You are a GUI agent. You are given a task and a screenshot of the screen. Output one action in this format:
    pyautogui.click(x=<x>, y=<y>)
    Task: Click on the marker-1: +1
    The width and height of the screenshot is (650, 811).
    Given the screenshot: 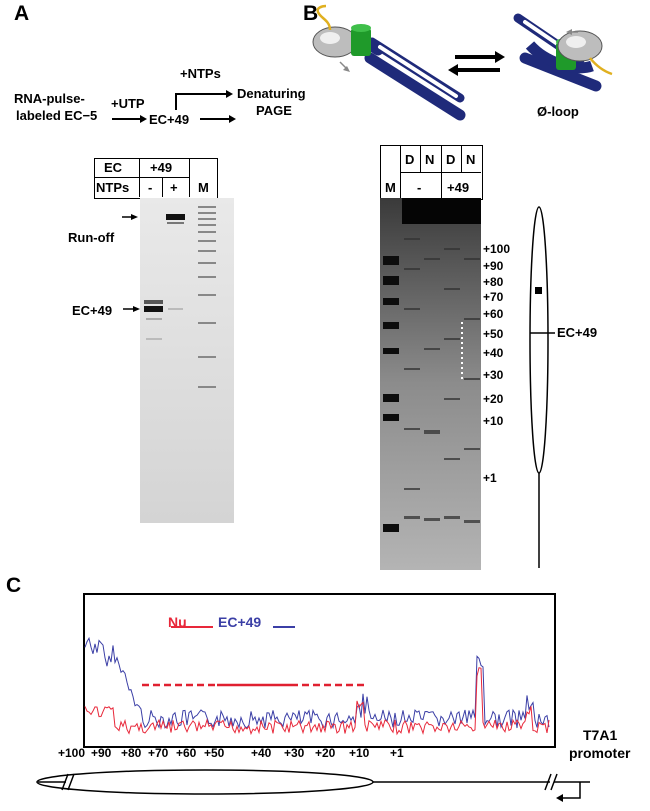 What is the action you would take?
    pyautogui.click(x=490, y=478)
    